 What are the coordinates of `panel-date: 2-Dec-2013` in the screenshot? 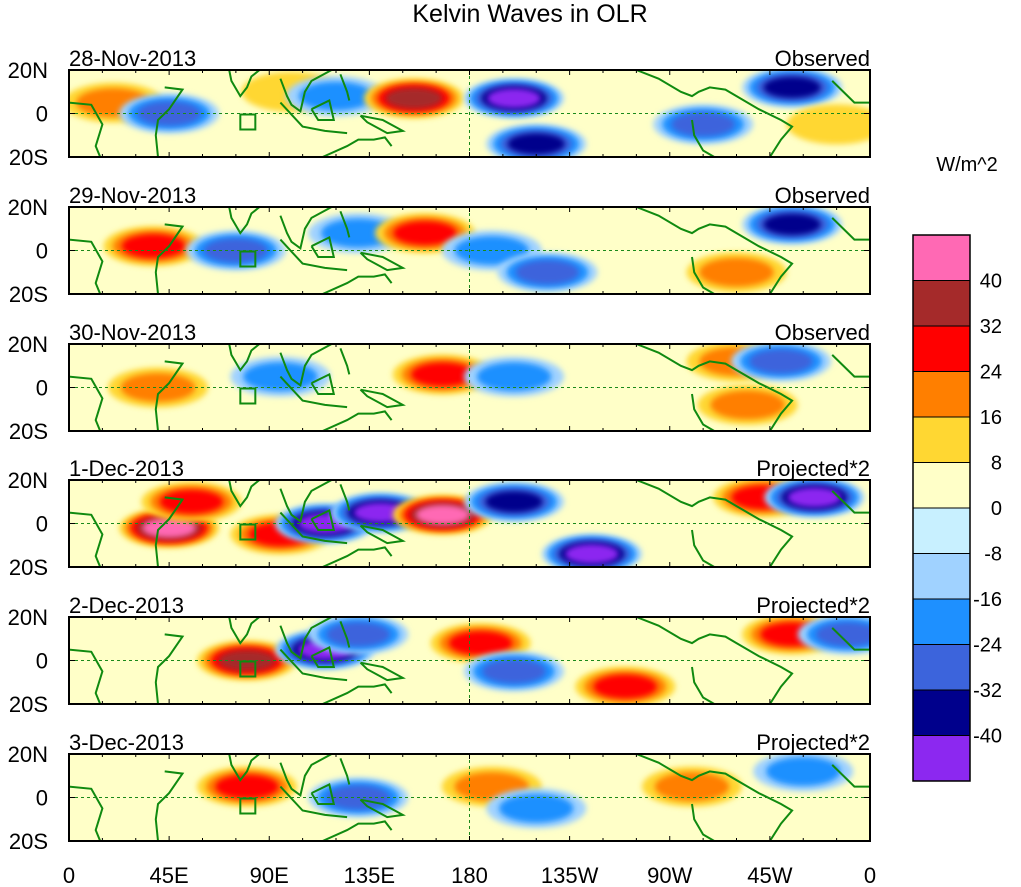 It's located at (126, 605).